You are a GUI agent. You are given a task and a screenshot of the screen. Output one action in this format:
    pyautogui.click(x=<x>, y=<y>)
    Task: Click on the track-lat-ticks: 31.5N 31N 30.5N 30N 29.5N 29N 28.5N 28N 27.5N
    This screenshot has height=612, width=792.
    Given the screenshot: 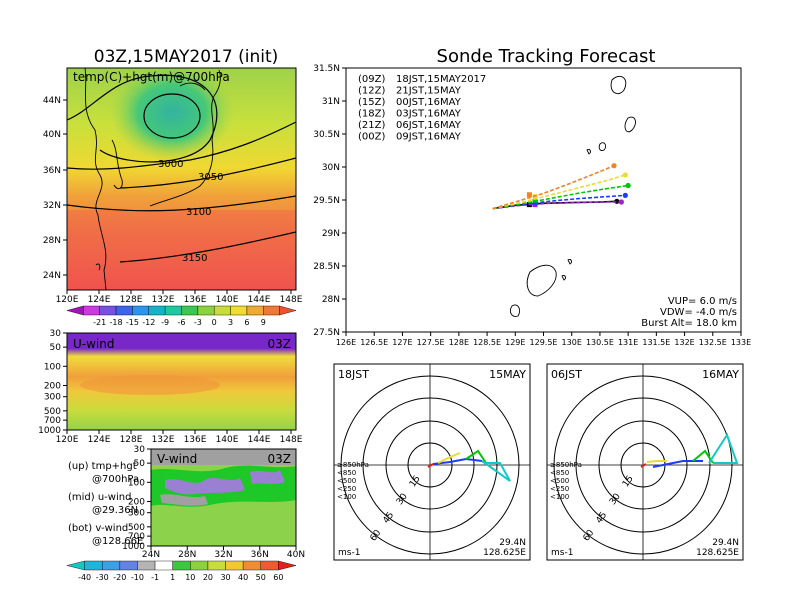 What is the action you would take?
    pyautogui.click(x=329, y=201)
    